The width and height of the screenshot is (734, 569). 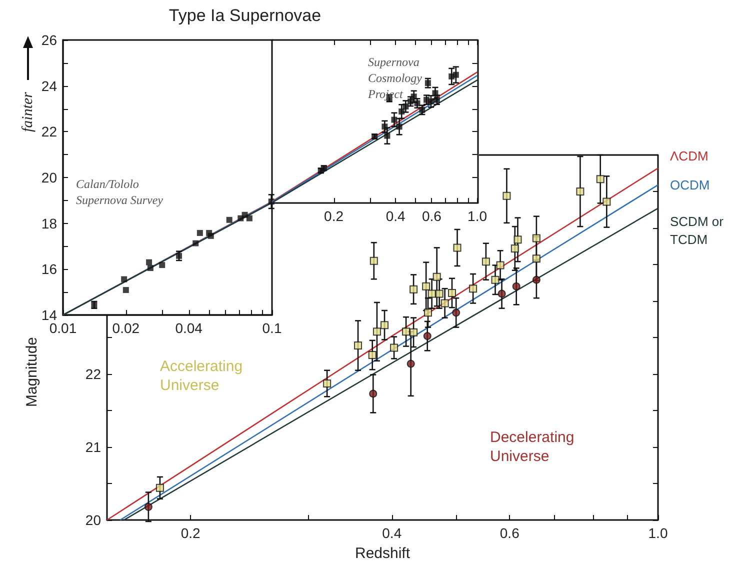 What do you see at coordinates (49, 40) in the screenshot?
I see `y-tick-label: 26` at bounding box center [49, 40].